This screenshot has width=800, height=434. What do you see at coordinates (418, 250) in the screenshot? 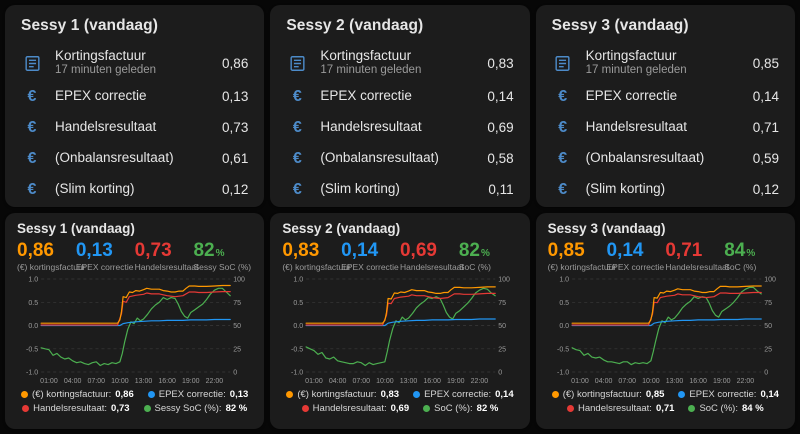
I see `stat-value: 0,69` at bounding box center [418, 250].